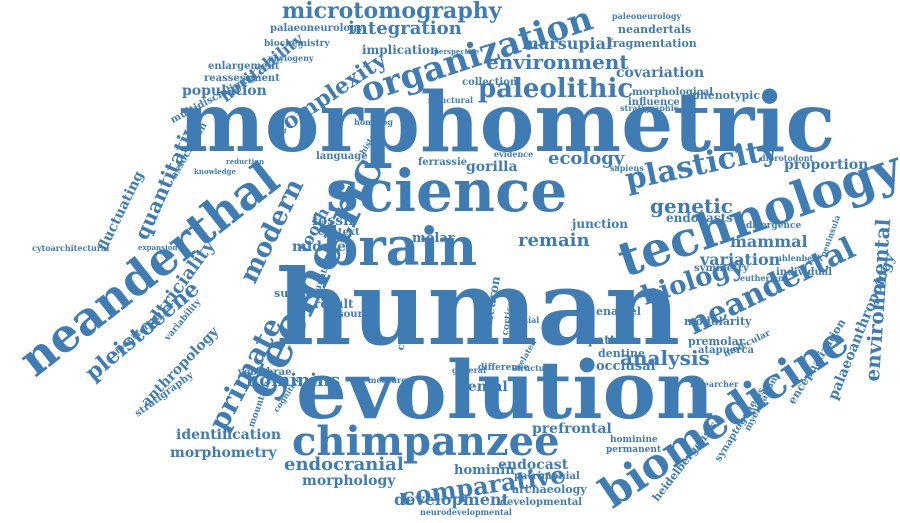 Image resolution: width=900 pixels, height=523 pixels. What do you see at coordinates (726, 350) in the screenshot?
I see `word: atapuerca` at bounding box center [726, 350].